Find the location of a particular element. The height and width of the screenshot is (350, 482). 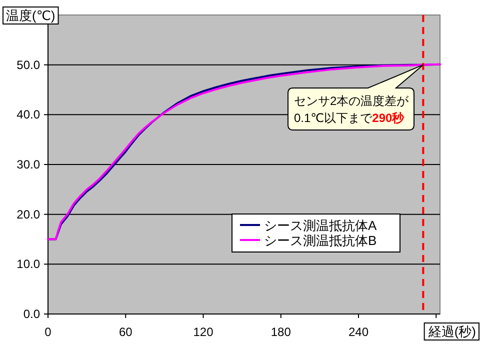

legend-label: シース測温抵抗体A is located at coordinates (320, 225).